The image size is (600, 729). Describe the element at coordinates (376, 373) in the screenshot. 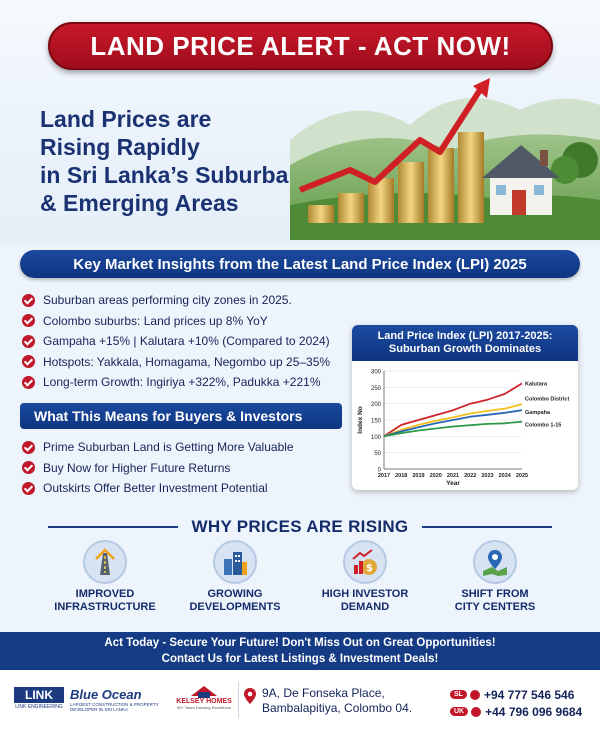

I see `y-tick-label: 300` at that location.